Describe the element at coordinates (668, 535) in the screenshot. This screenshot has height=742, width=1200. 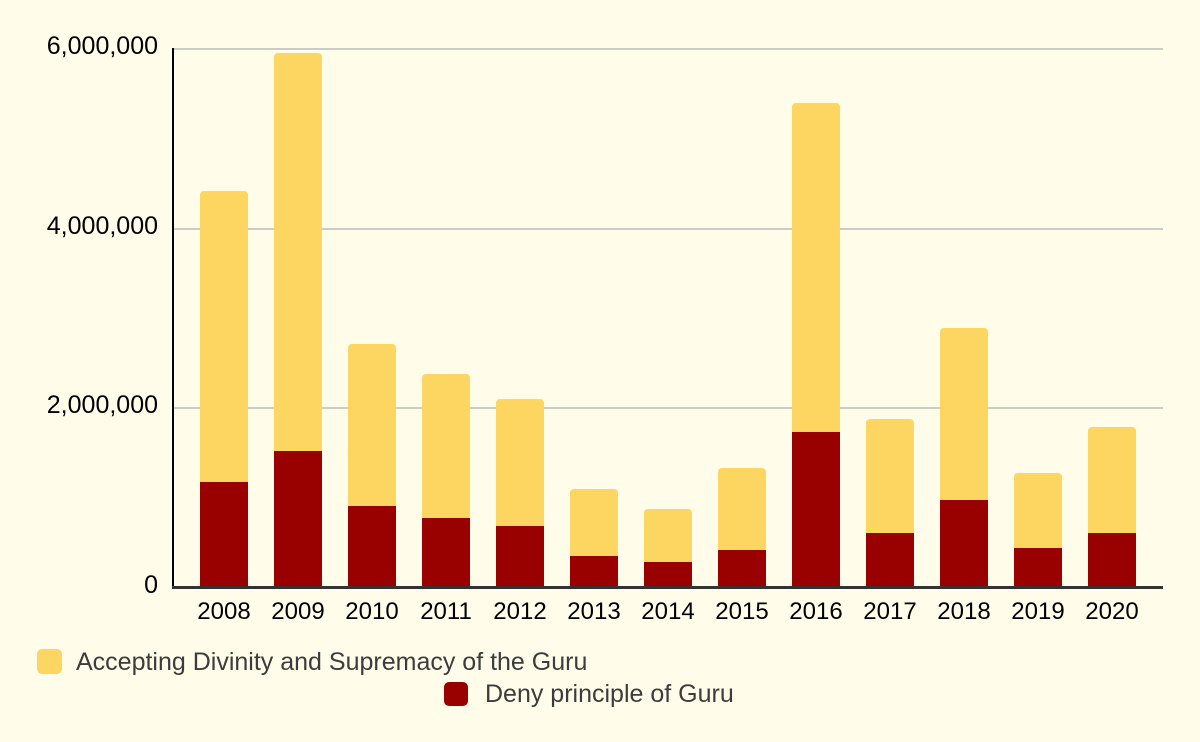
I see `bar-2014-accepting` at that location.